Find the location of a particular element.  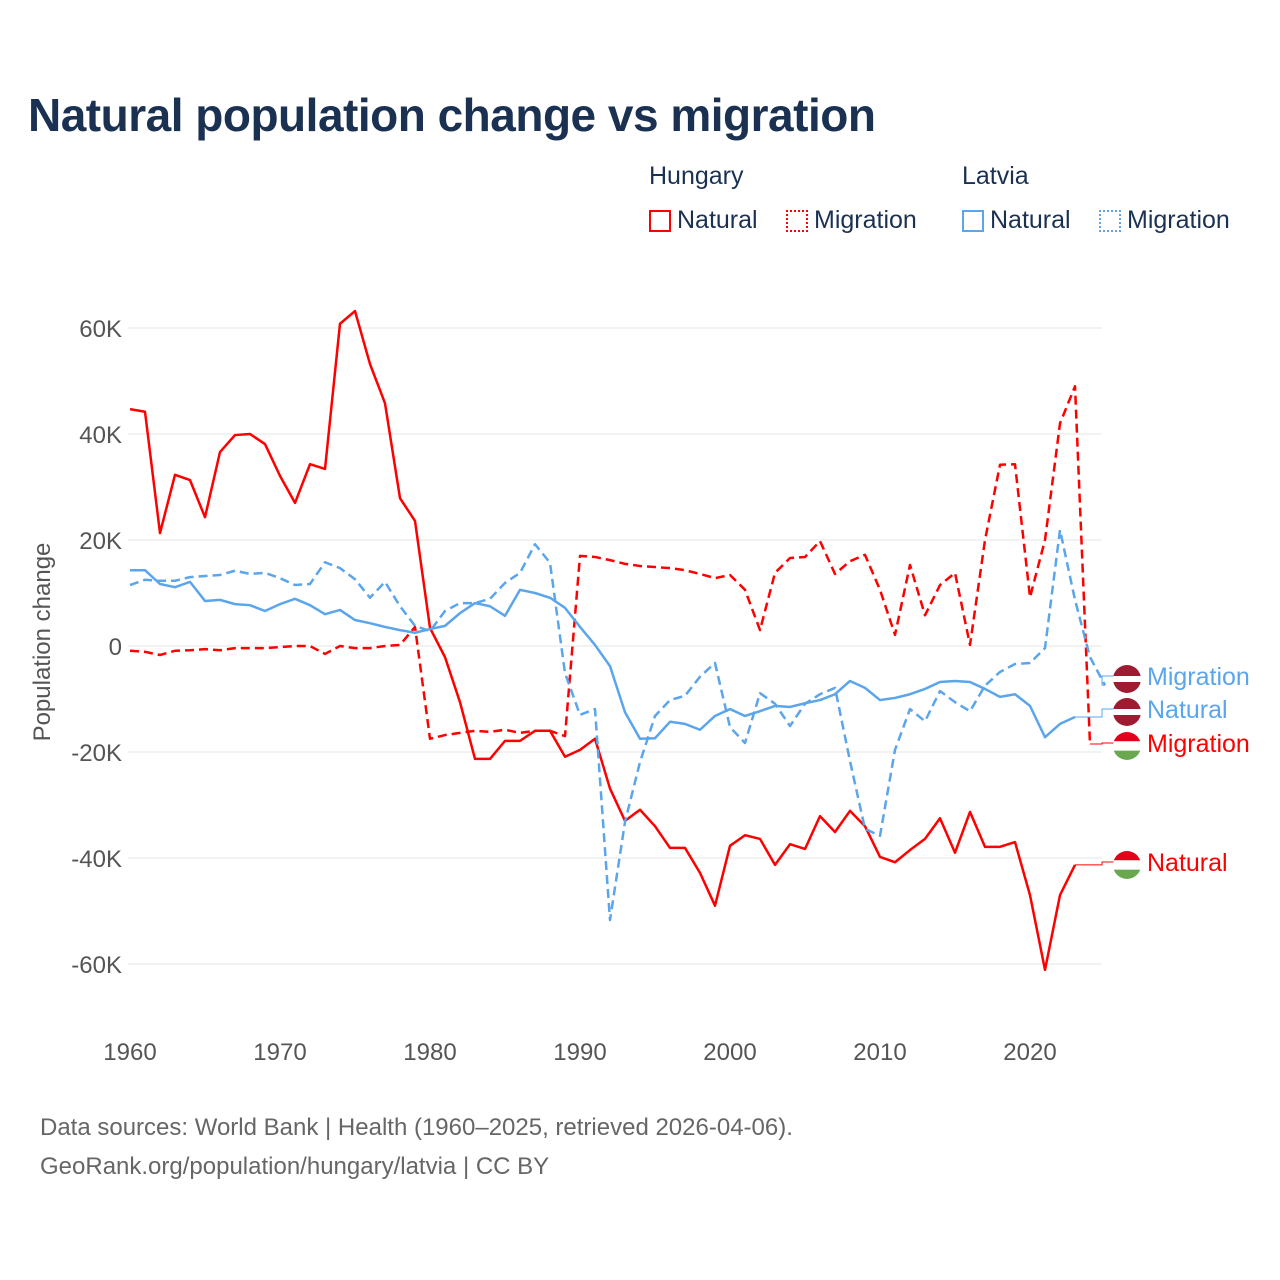

y-tick-label: -20K is located at coordinates (96, 753).